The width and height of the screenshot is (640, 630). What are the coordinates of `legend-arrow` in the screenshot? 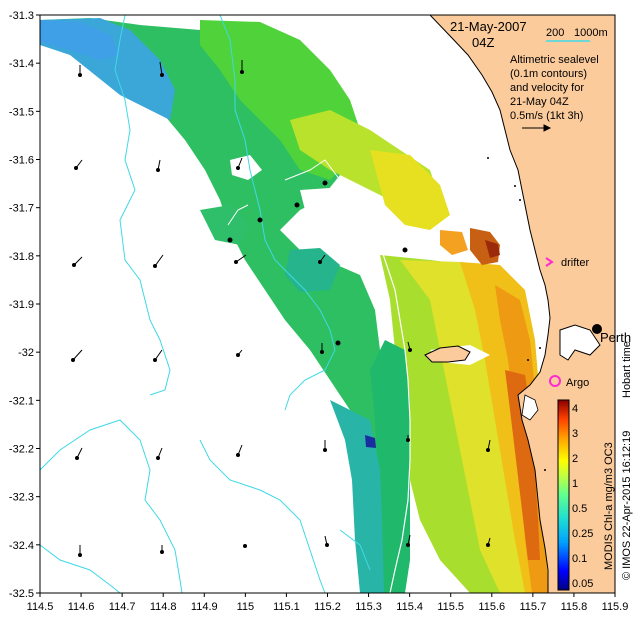 It's located at (537, 128).